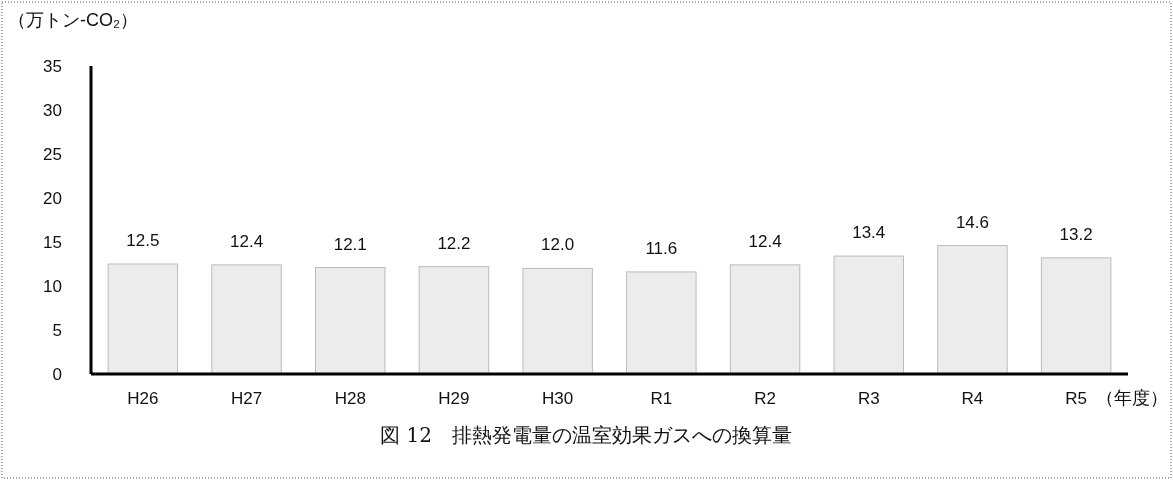  Describe the element at coordinates (558, 245) in the screenshot. I see `data-label: 12.0` at that location.